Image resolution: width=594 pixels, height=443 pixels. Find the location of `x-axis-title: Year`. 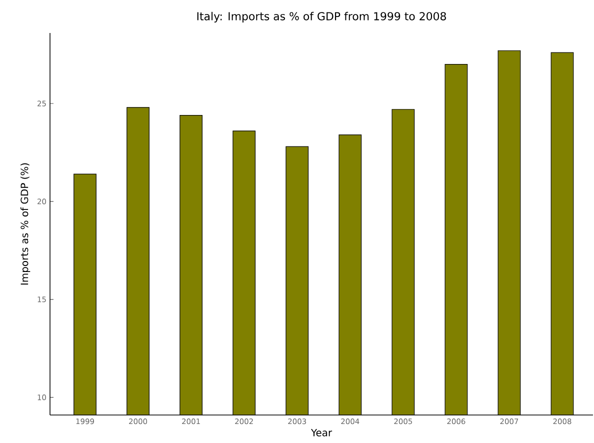

x-axis-title: Year is located at coordinates (321, 432).